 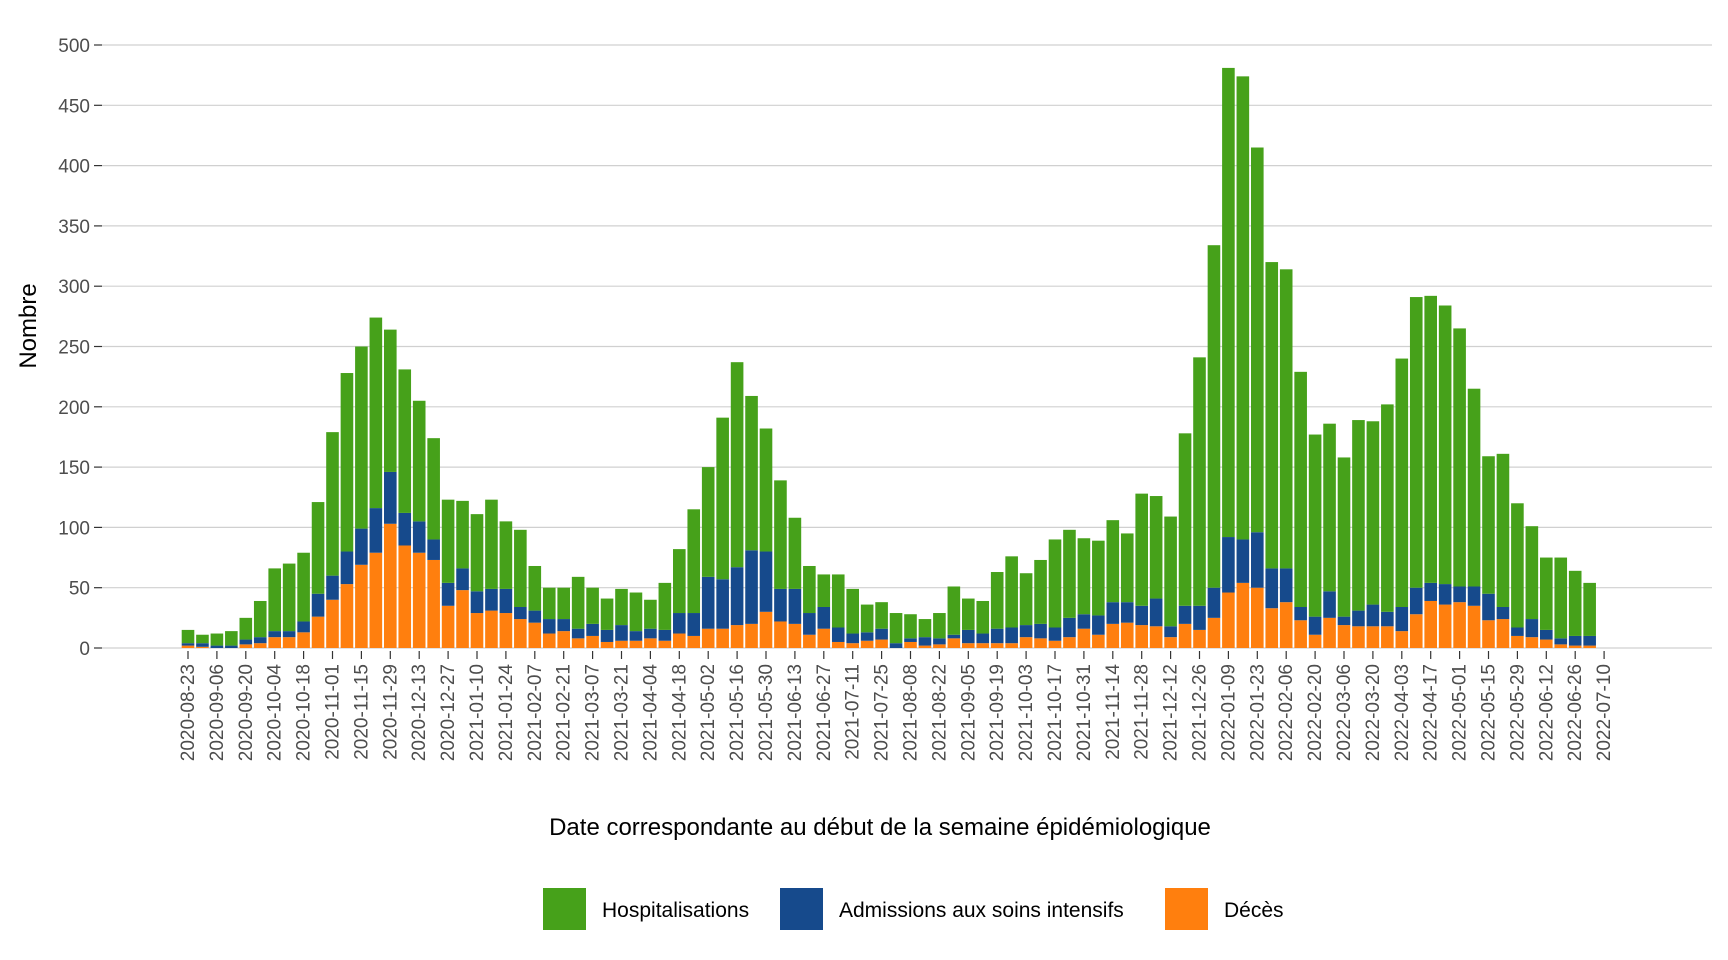 What do you see at coordinates (675, 910) in the screenshot?
I see `legend-label: Hospitalisations` at bounding box center [675, 910].